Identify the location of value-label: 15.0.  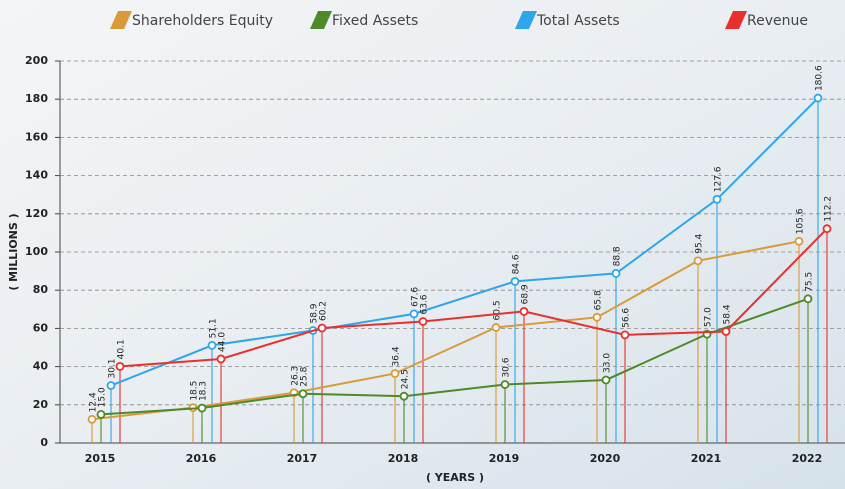
(103, 397).